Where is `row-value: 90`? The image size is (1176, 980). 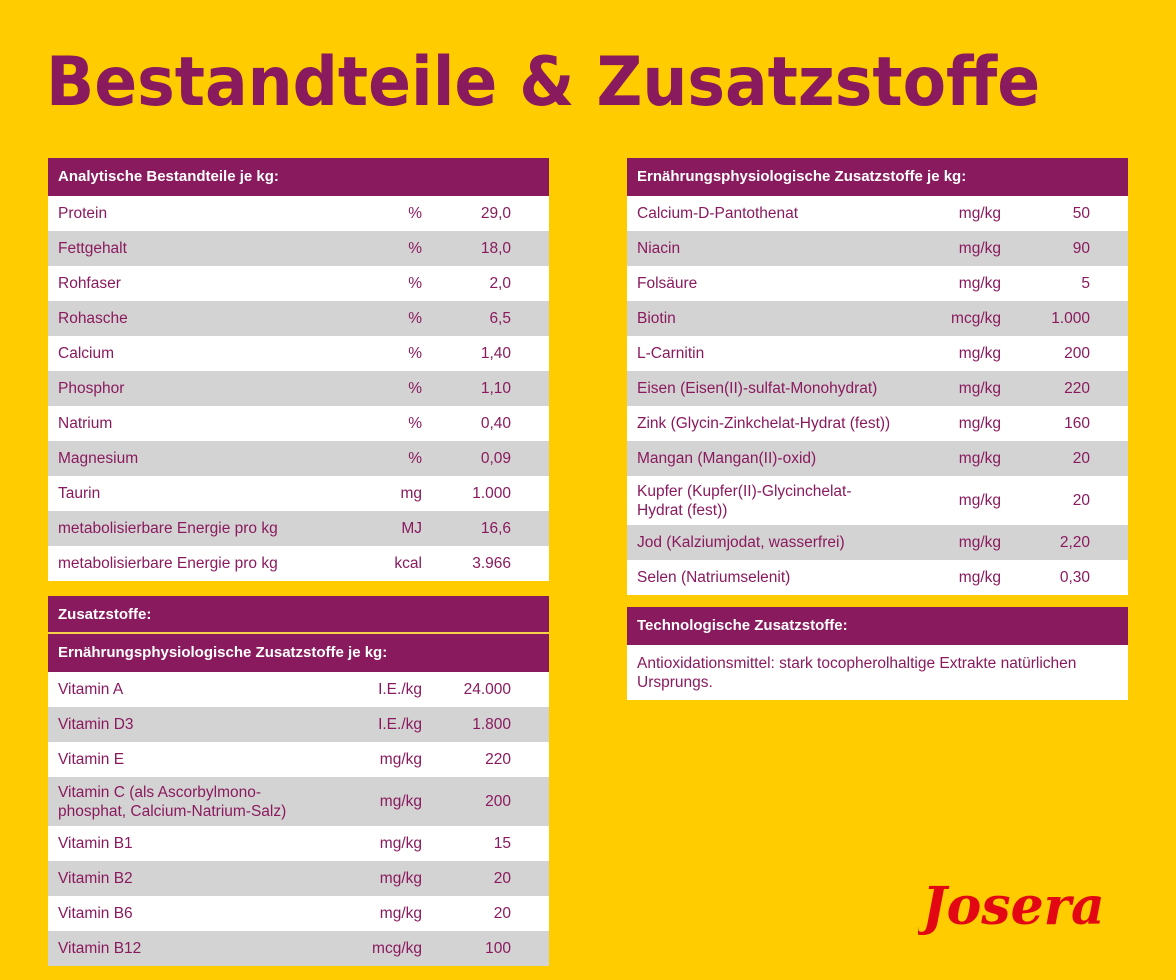 row-value: 90 is located at coordinates (1081, 248).